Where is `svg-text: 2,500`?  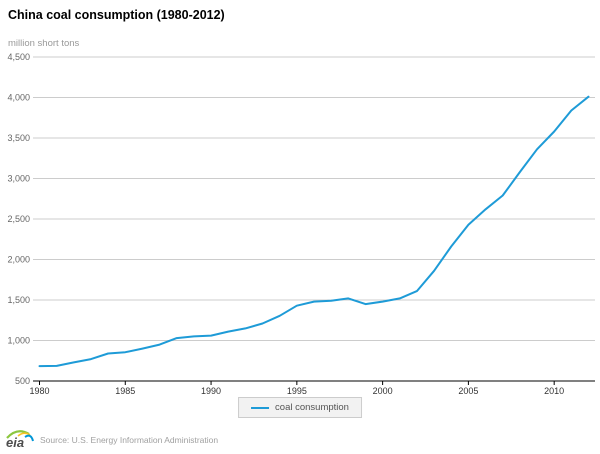 svg-text: 2,500 is located at coordinates (18, 219).